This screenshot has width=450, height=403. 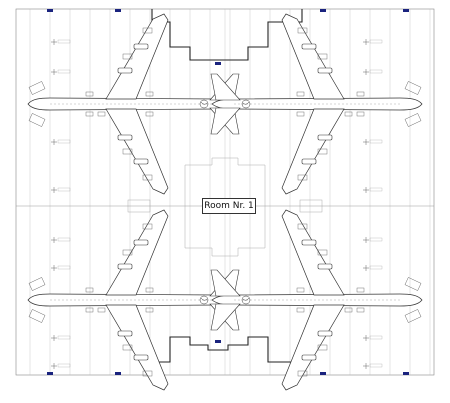 What do you see at coordinates (229, 206) in the screenshot?
I see `room-label: Room Nr. 1` at bounding box center [229, 206].